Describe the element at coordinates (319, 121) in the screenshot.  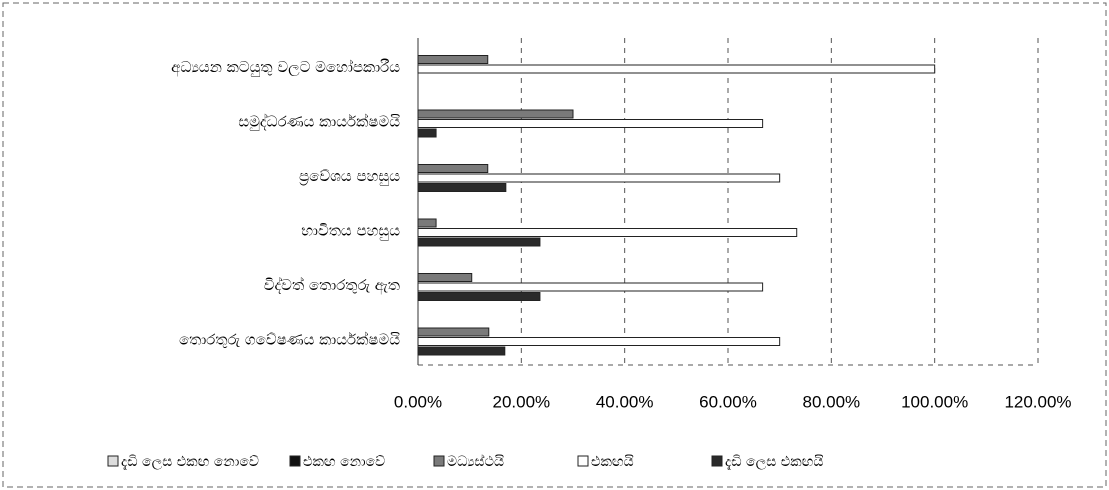
I see `y-tick-label: සමුද්ධරණය කාර්යක්ෂමයි` at that location.